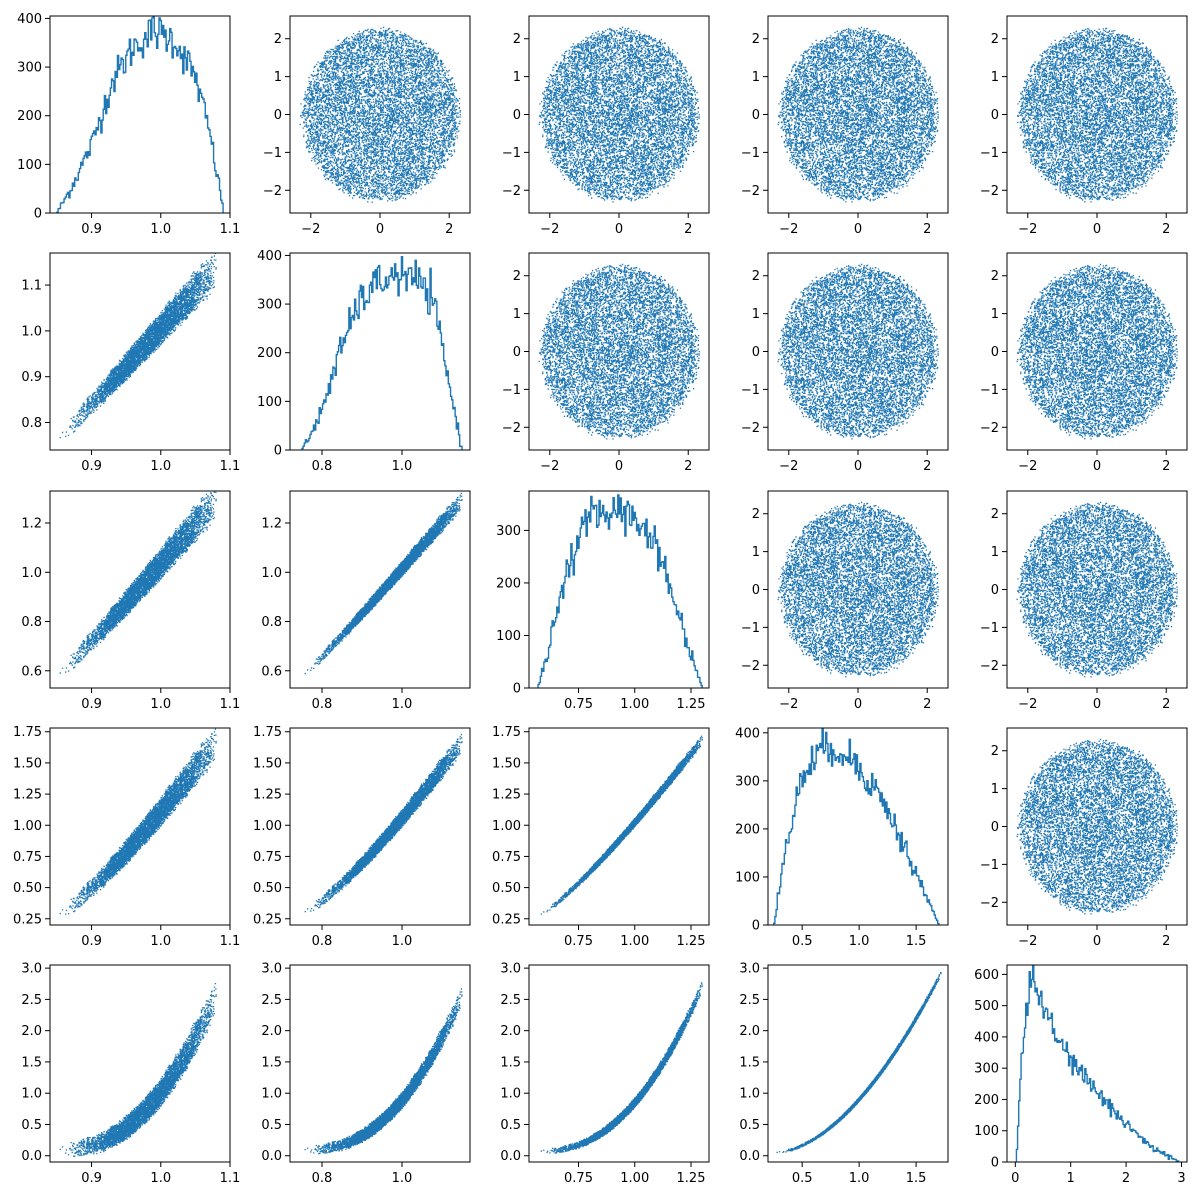 This screenshot has height=1200, width=1200. What do you see at coordinates (267, 763) in the screenshot?
I see `y-tick-label: 1.50` at bounding box center [267, 763].